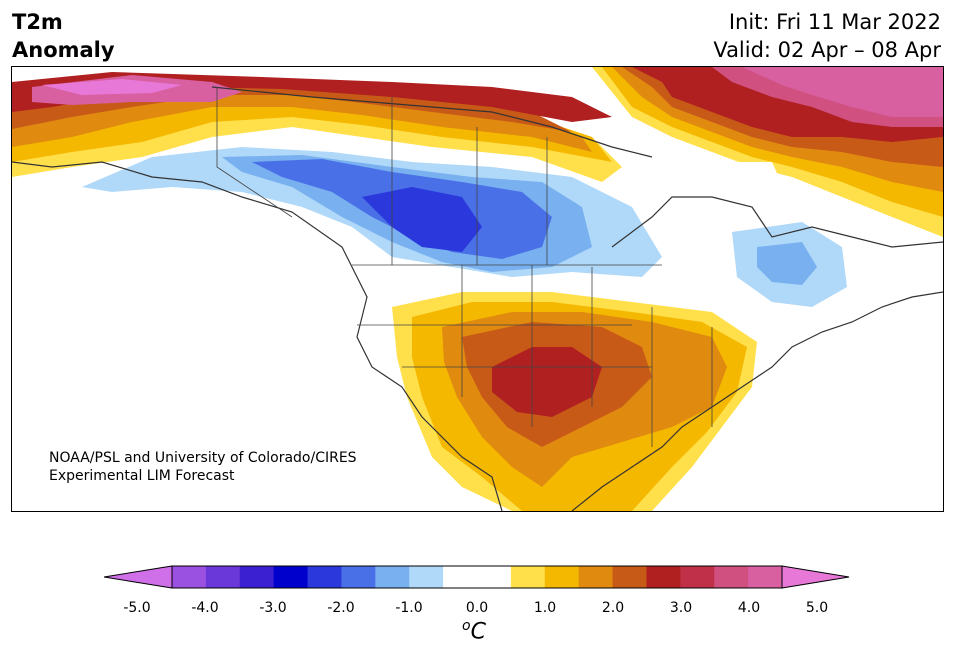 The height and width of the screenshot is (656, 953). Describe the element at coordinates (613, 608) in the screenshot. I see `colorbar-tick-label: 2.0` at that location.